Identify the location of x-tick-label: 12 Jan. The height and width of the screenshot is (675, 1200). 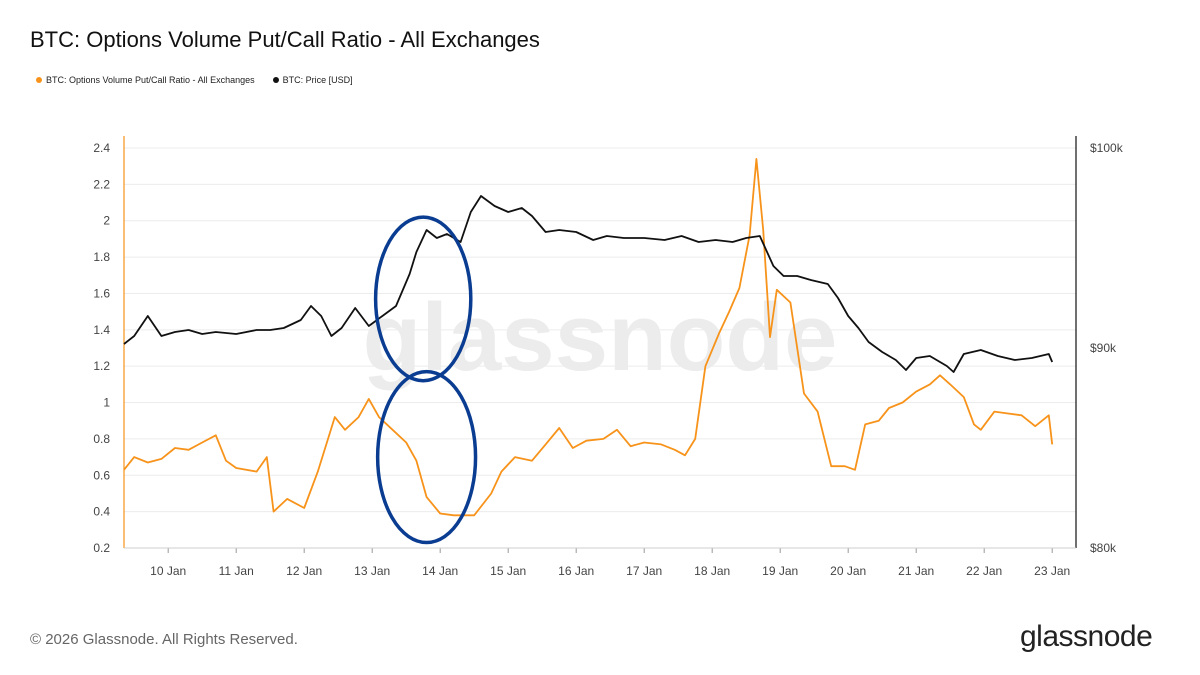
(304, 571).